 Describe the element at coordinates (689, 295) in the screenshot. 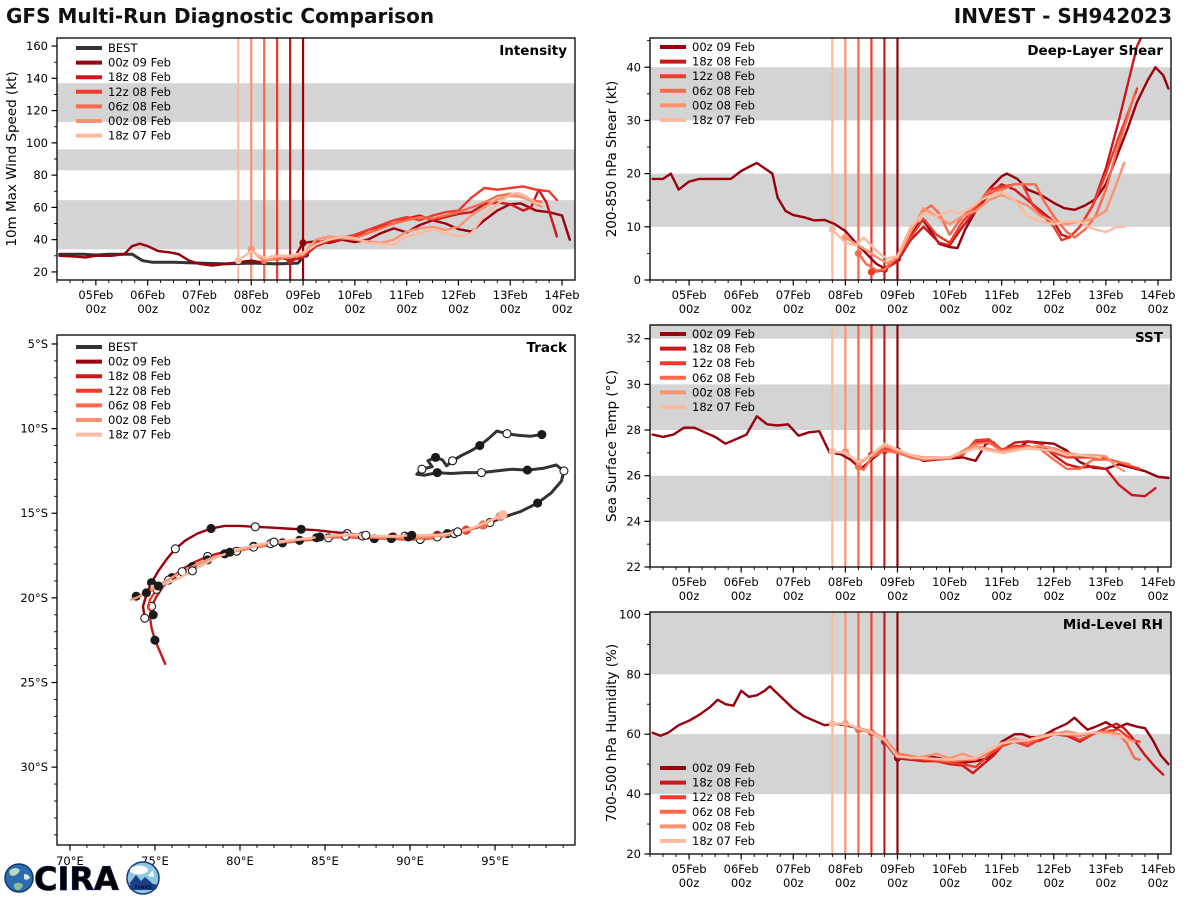

I see `svg-text: 05Feb` at that location.